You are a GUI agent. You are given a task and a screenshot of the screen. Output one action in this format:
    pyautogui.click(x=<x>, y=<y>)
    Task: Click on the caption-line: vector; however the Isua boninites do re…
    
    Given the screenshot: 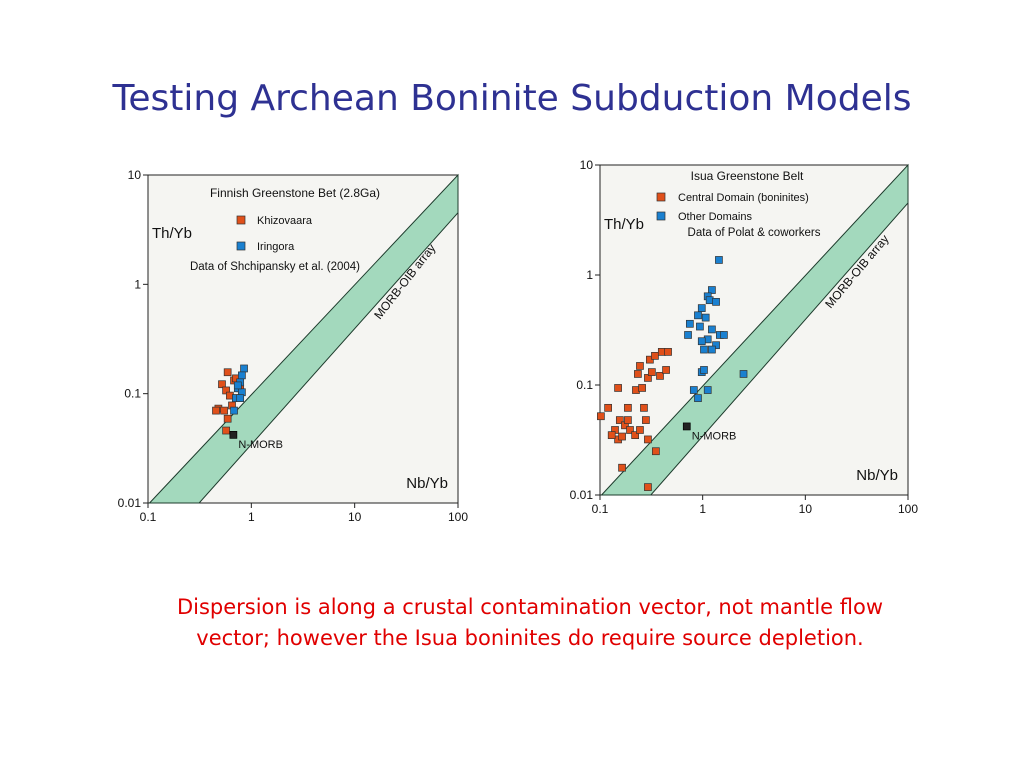 What is the action you would take?
    pyautogui.click(x=529, y=638)
    